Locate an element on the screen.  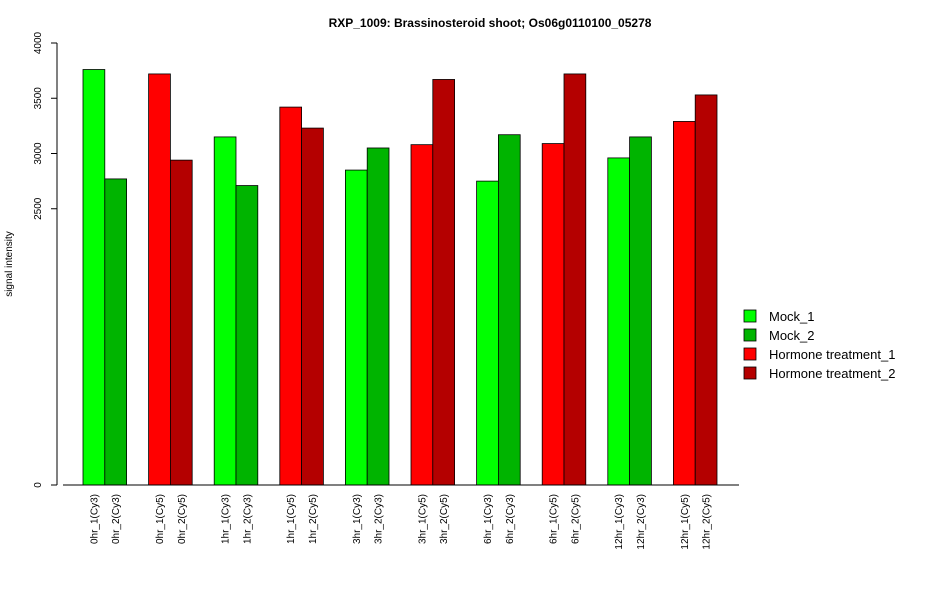
category-label: 6hr_1(Cy5) is located at coordinates (554, 519).